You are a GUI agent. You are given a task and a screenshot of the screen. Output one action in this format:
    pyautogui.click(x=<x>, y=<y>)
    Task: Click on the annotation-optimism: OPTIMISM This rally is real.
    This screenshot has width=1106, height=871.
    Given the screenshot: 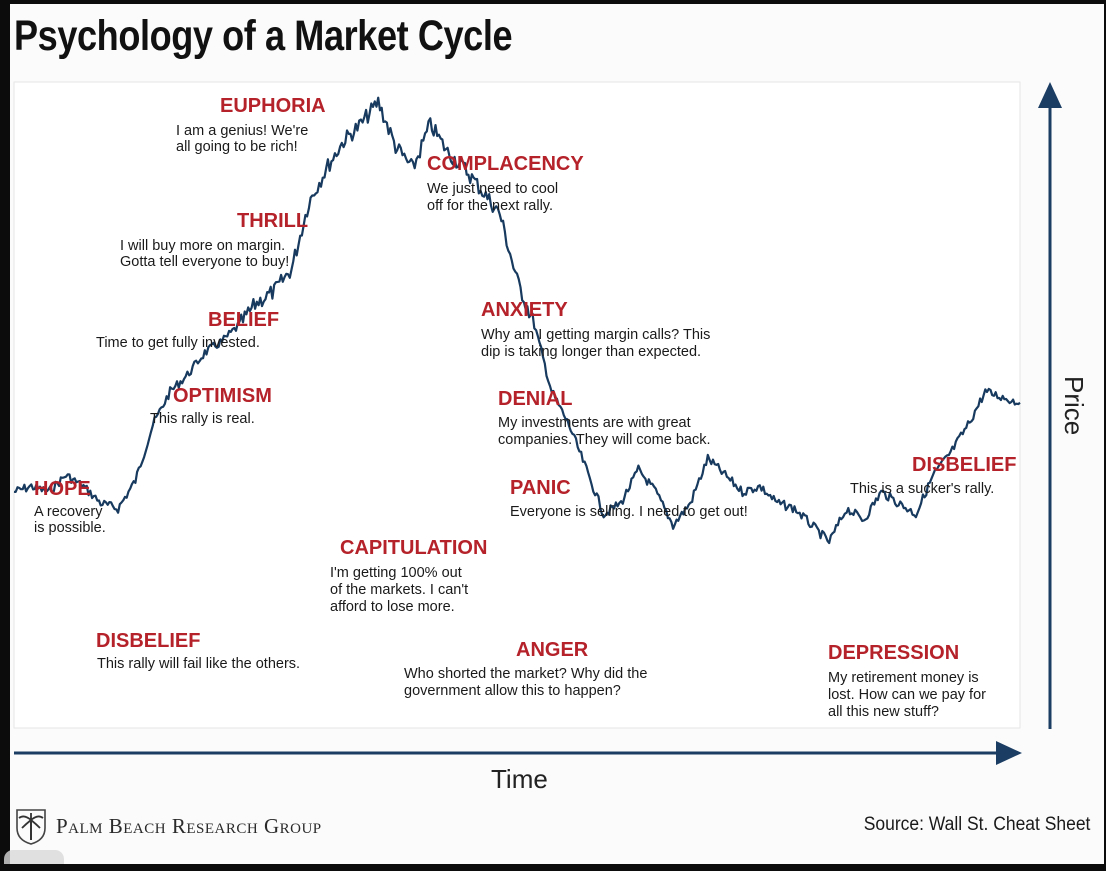 What is the action you would take?
    pyautogui.click(x=211, y=406)
    